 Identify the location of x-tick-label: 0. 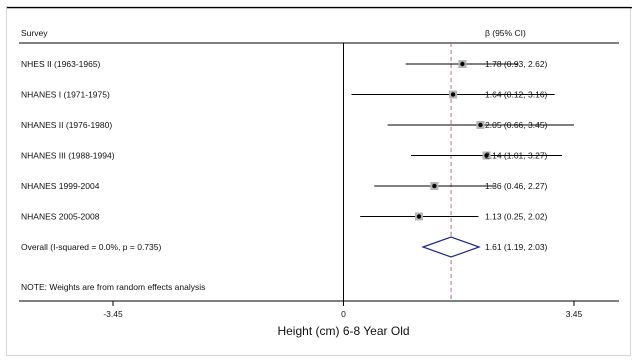
(343, 314).